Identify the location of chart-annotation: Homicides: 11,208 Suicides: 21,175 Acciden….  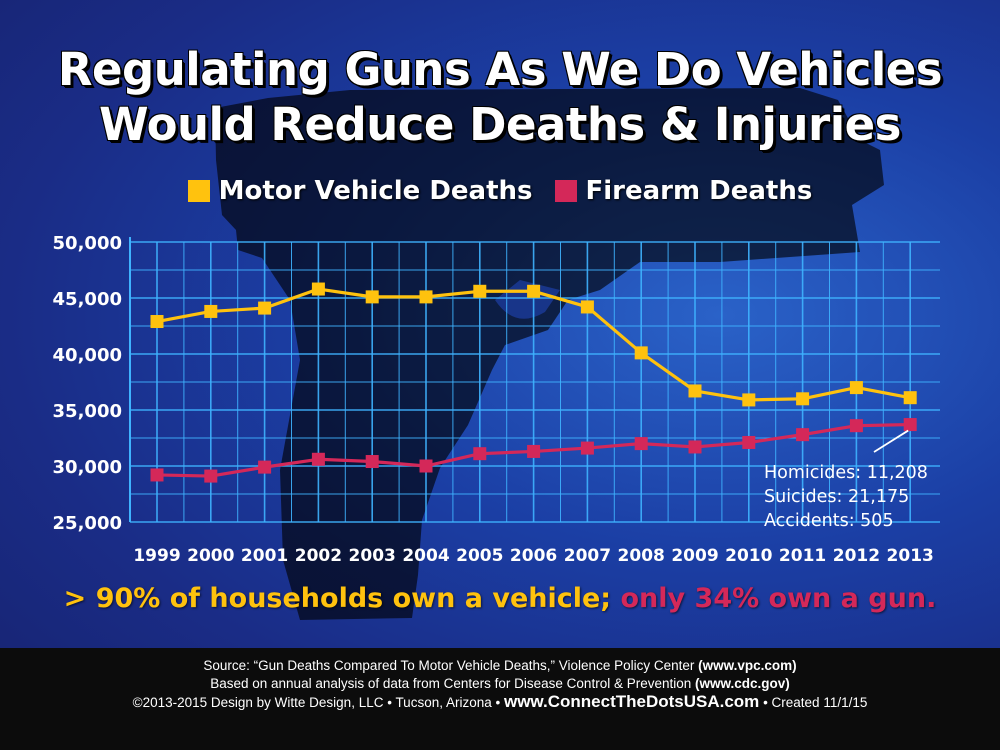
(846, 480).